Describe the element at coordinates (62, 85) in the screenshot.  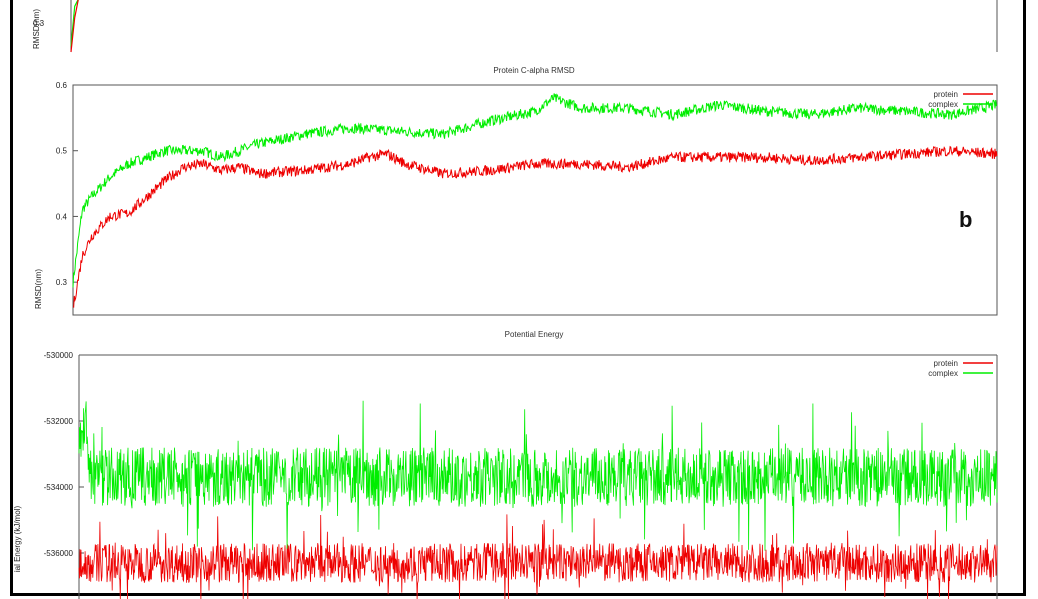
I see `panel-b-ytick-label: 0.6` at that location.